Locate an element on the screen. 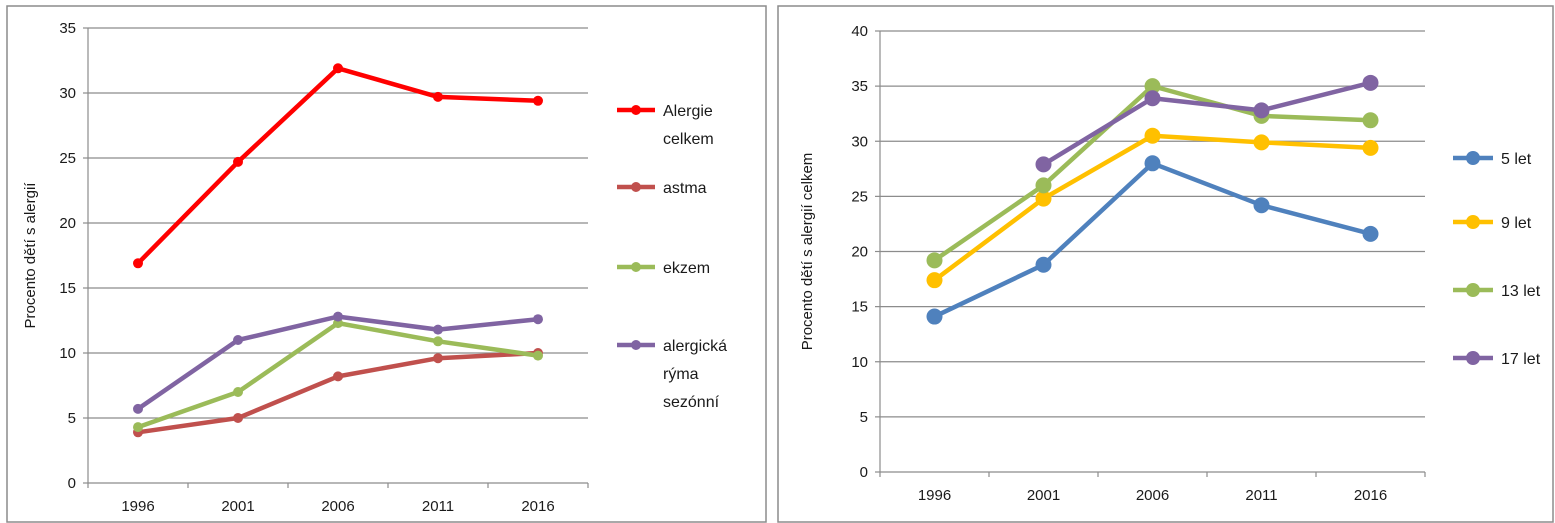 The image size is (1555, 523). legend-label-line: astma is located at coordinates (685, 188).